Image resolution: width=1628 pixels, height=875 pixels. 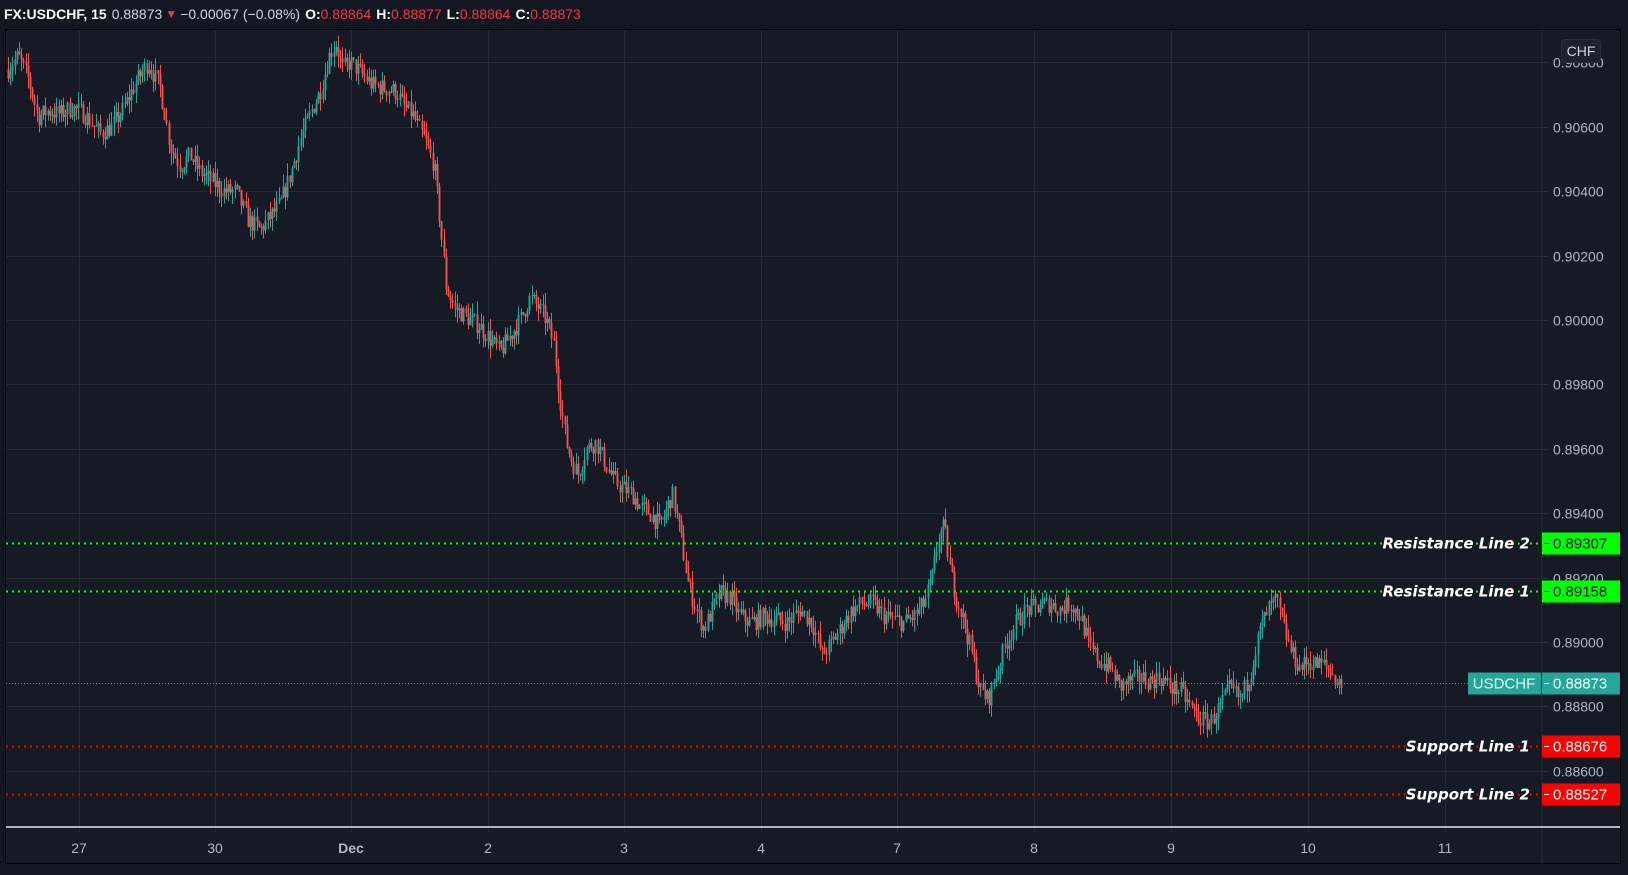 I want to click on price-tick-label: 0.90400, so click(x=1578, y=192).